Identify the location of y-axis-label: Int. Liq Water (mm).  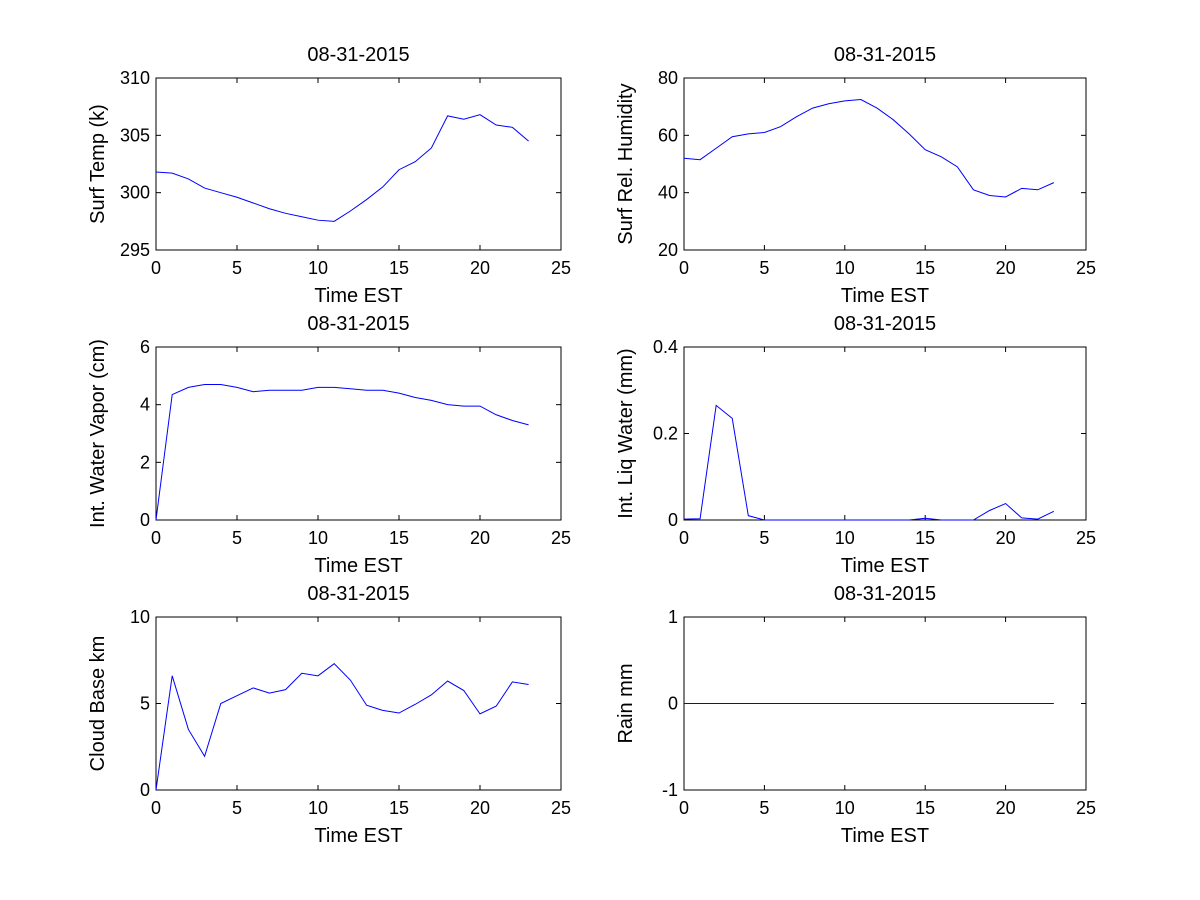
(626, 433).